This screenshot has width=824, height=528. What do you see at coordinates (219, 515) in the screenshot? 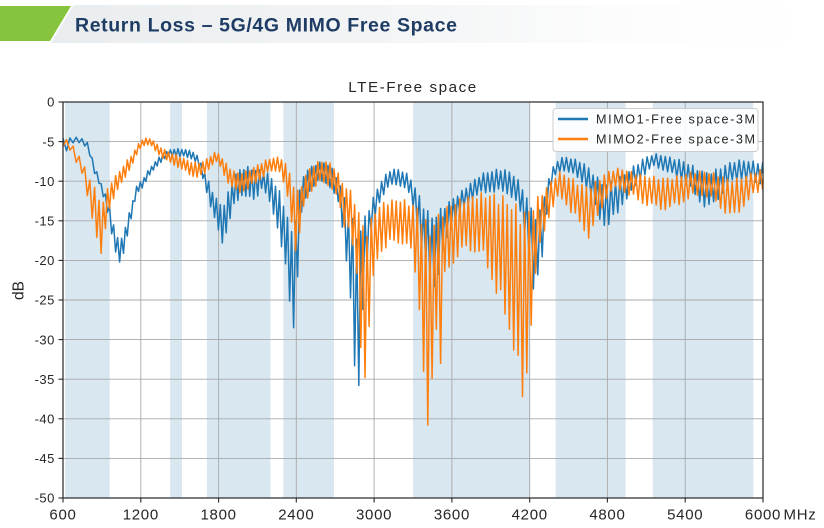
I see `svg-text: 1800` at bounding box center [219, 515].